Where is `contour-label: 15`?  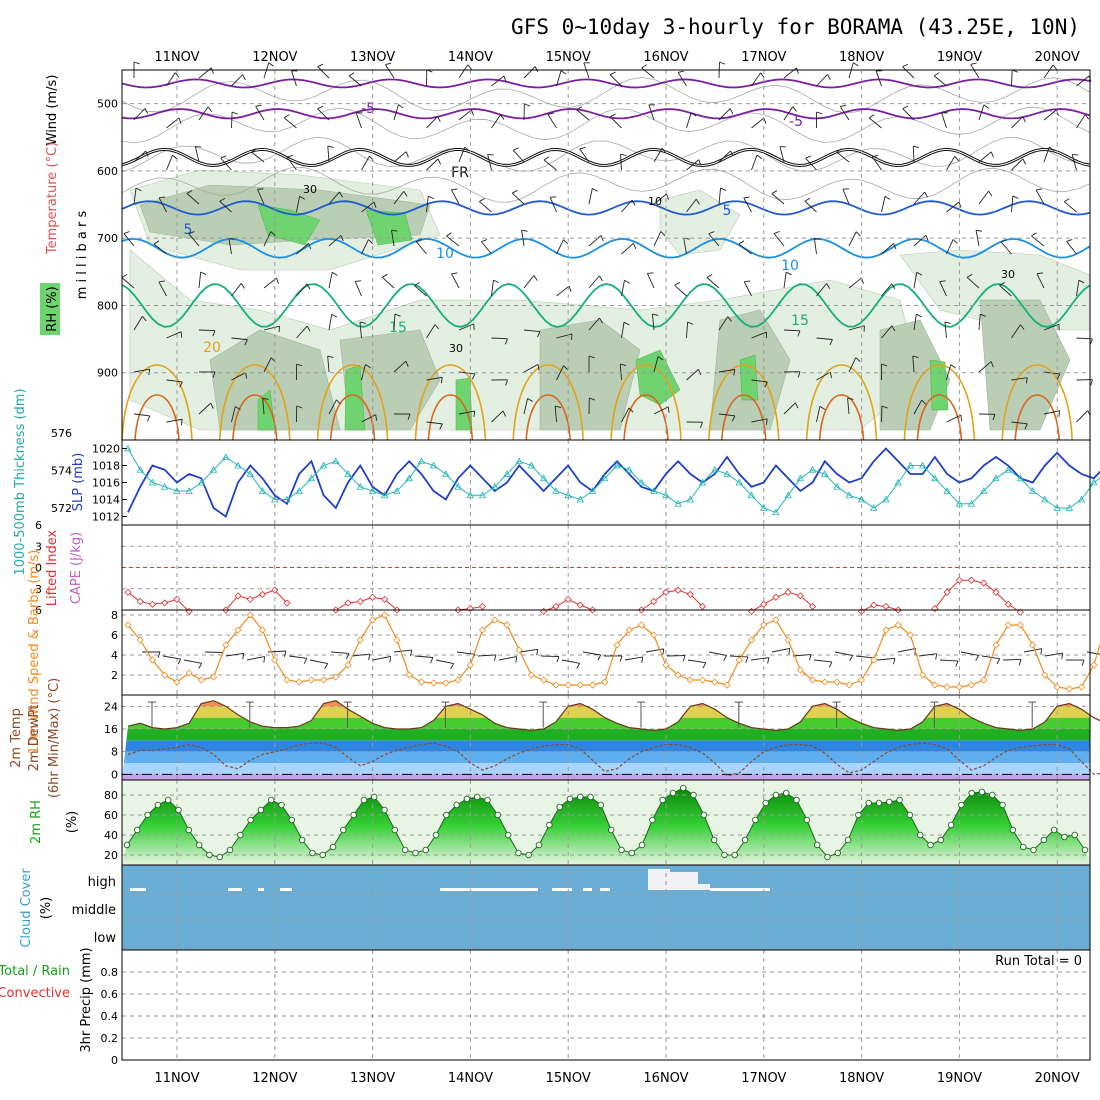 contour-label: 15 is located at coordinates (398, 328).